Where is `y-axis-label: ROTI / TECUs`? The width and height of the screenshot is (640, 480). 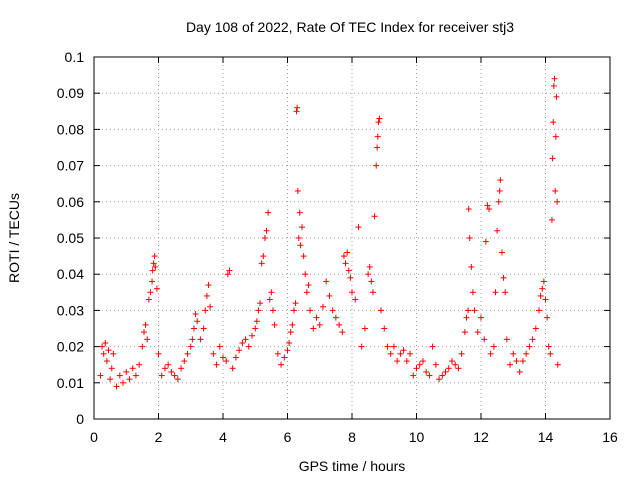
y-axis-label: ROTI / TECUs is located at coordinates (14, 238).